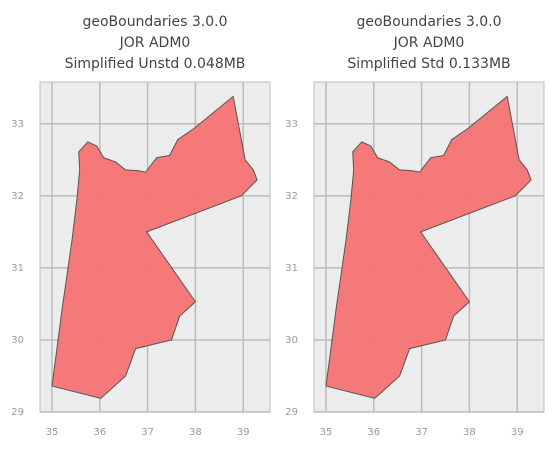  I want to click on chart-title: Simplified Std 0.133MB, so click(428, 64).